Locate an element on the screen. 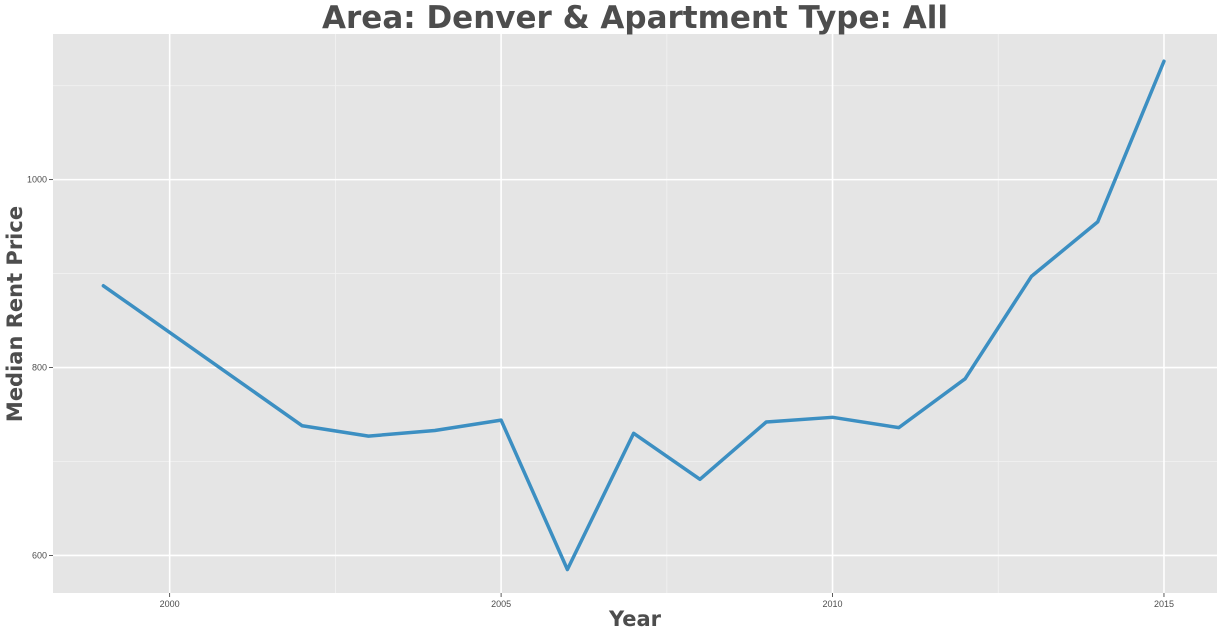 Image resolution: width=1224 pixels, height=633 pixels. y-tick-label: 1000 is located at coordinates (37, 180).